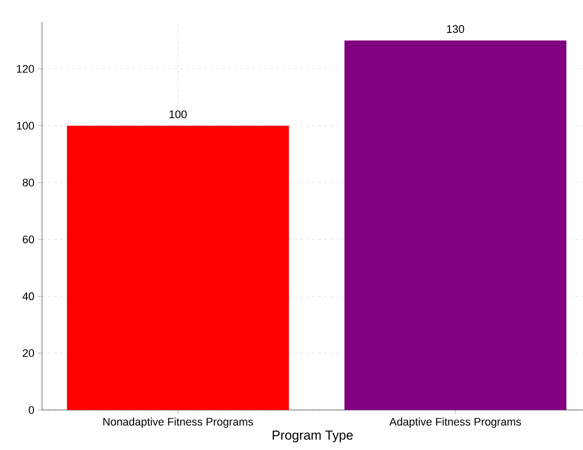  What do you see at coordinates (455, 423) in the screenshot?
I see `x-tick-label: Adaptive Fitness Programs` at bounding box center [455, 423].